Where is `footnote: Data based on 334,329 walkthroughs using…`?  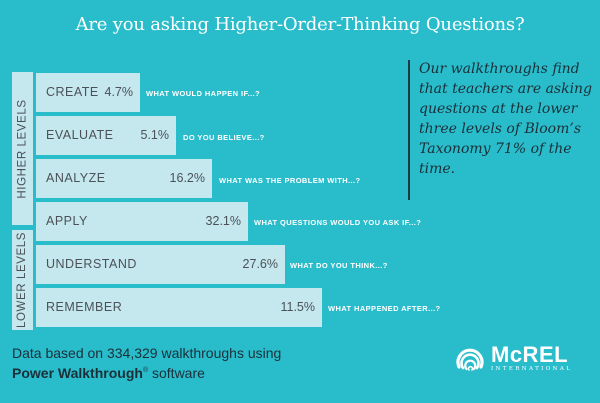 footnote: Data based on 334,329 walkthroughs using… is located at coordinates (146, 363).